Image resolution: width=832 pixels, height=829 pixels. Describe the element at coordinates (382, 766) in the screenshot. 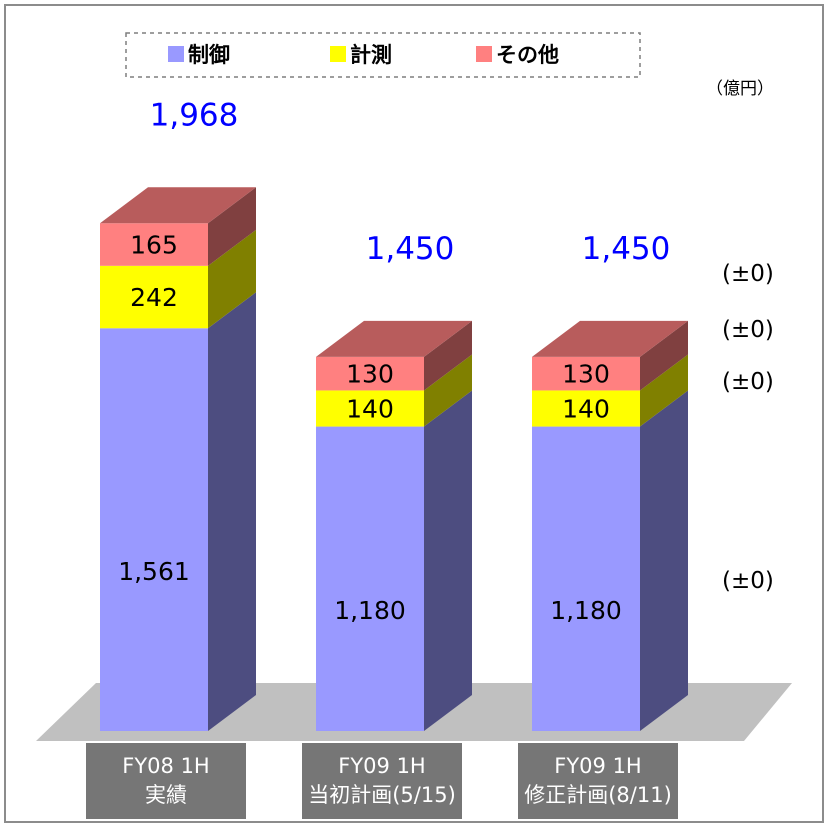

I see `category-label-1-line1: FY09 1H` at that location.